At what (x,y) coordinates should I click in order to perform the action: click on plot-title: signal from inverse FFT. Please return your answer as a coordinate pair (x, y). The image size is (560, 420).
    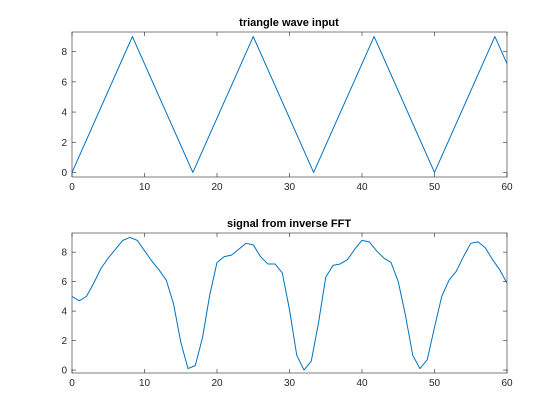
    Looking at the image, I should click on (289, 224).